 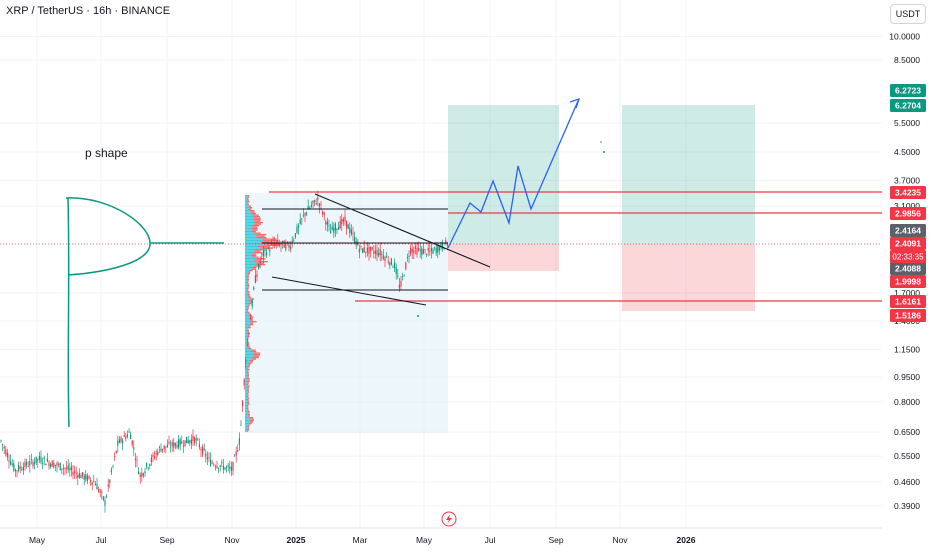 What do you see at coordinates (232, 540) in the screenshot?
I see `time-tick-label: Nov` at bounding box center [232, 540].